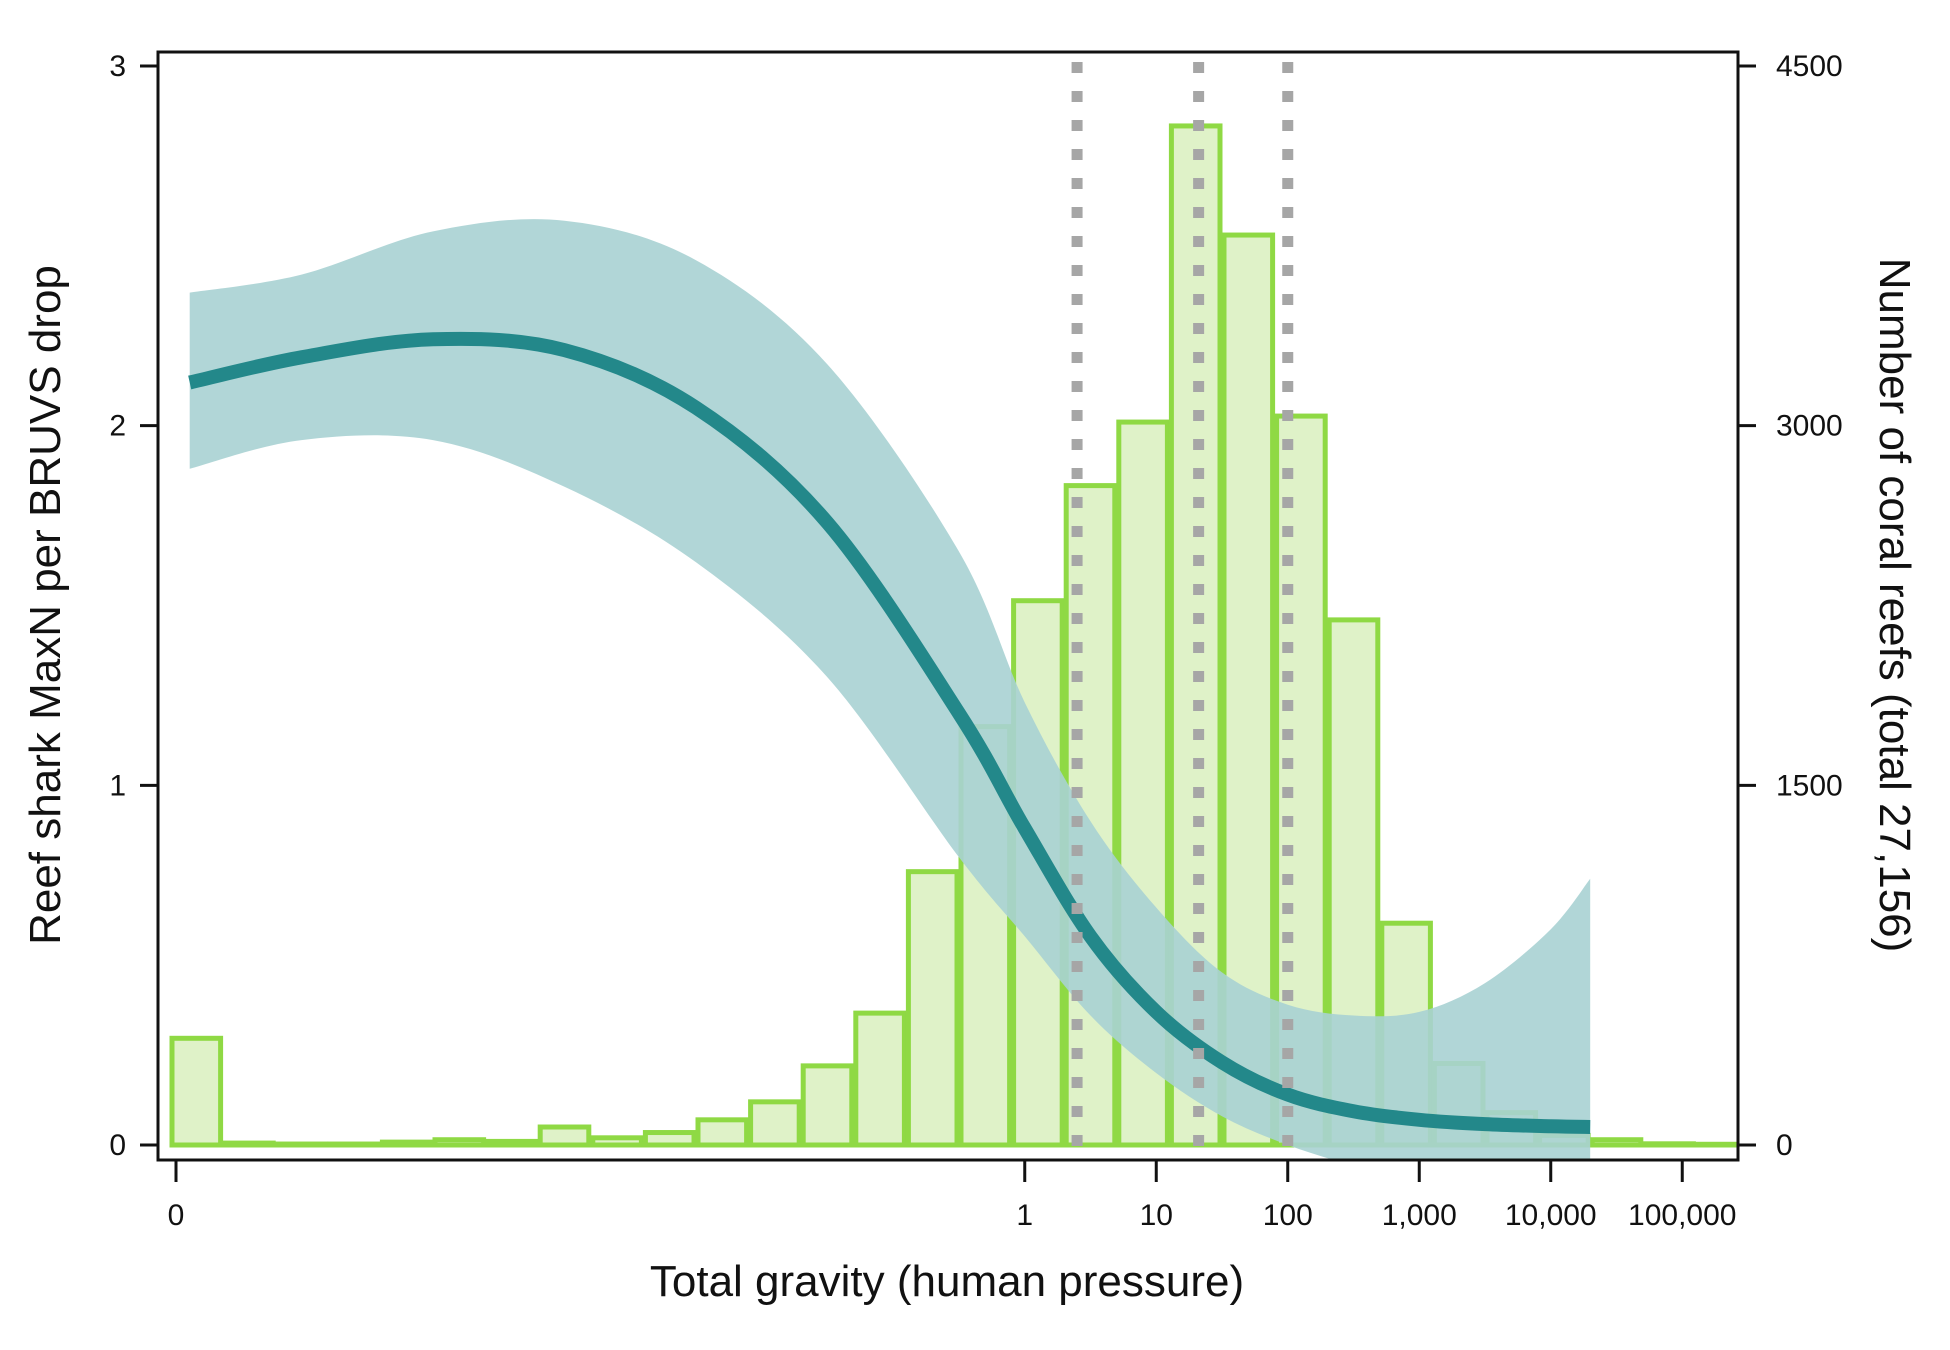 The height and width of the screenshot is (1350, 1950). Describe the element at coordinates (1682, 1215) in the screenshot. I see `x-tick-label: 100,000` at that location.